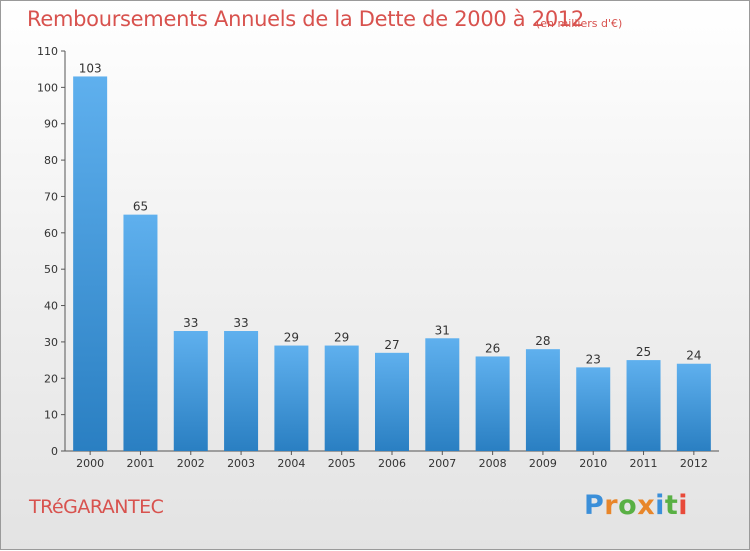 The width and height of the screenshot is (750, 551). I want to click on bar-value-label: 27, so click(391, 345).